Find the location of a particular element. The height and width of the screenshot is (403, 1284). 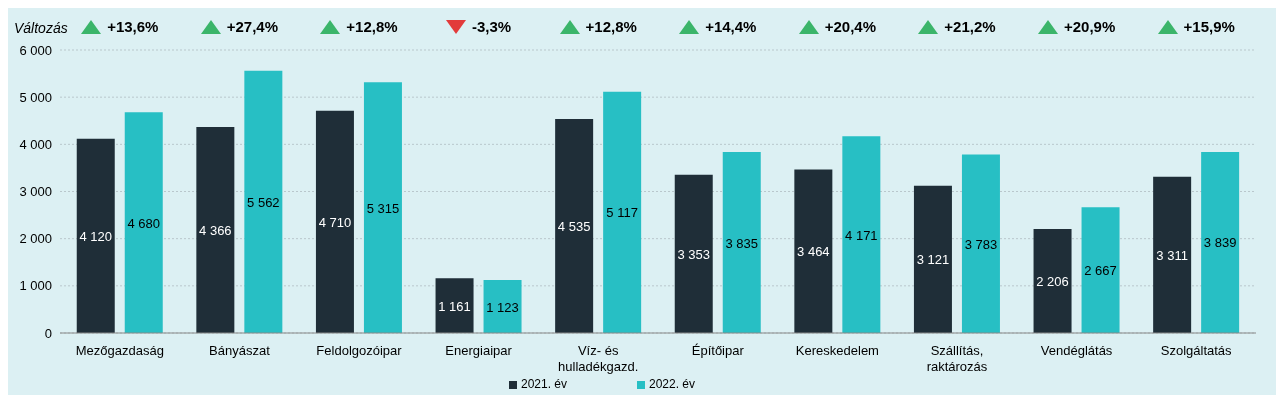

x-tick-label: Építőipar is located at coordinates (718, 350).